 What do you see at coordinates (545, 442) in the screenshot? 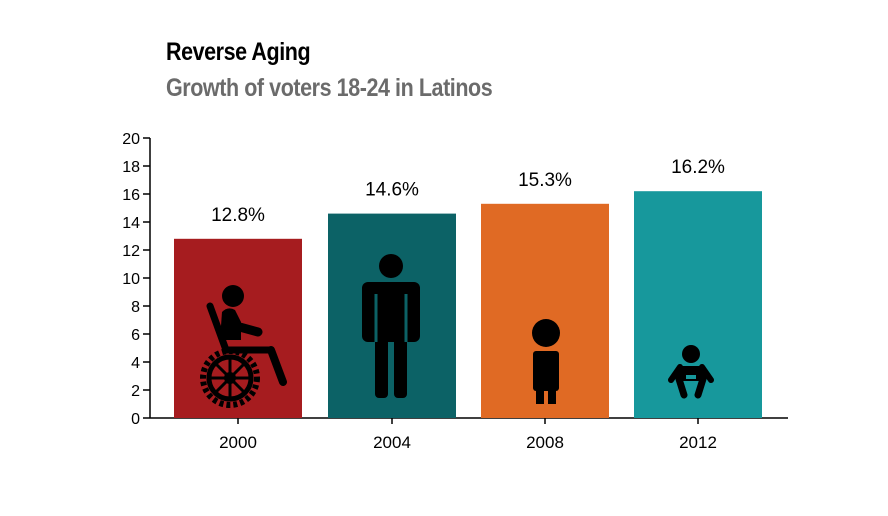
I see `x-tick-label: 2008` at bounding box center [545, 442].